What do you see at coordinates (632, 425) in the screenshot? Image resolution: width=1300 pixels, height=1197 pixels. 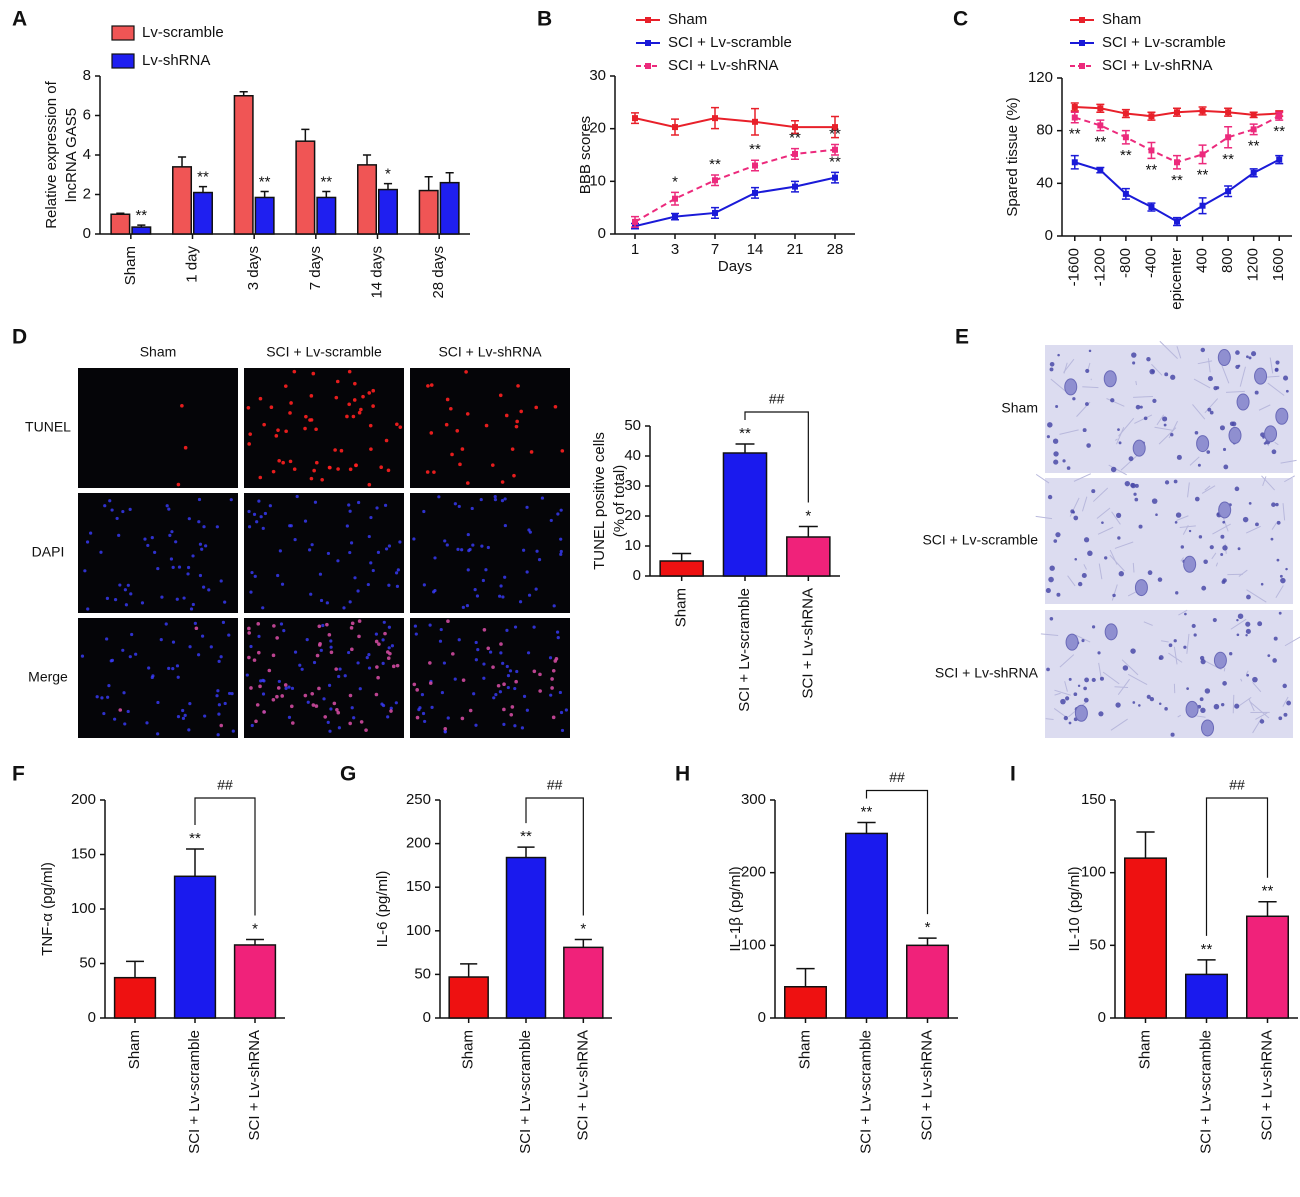 I see `y-tick-label: 50` at bounding box center [632, 425].